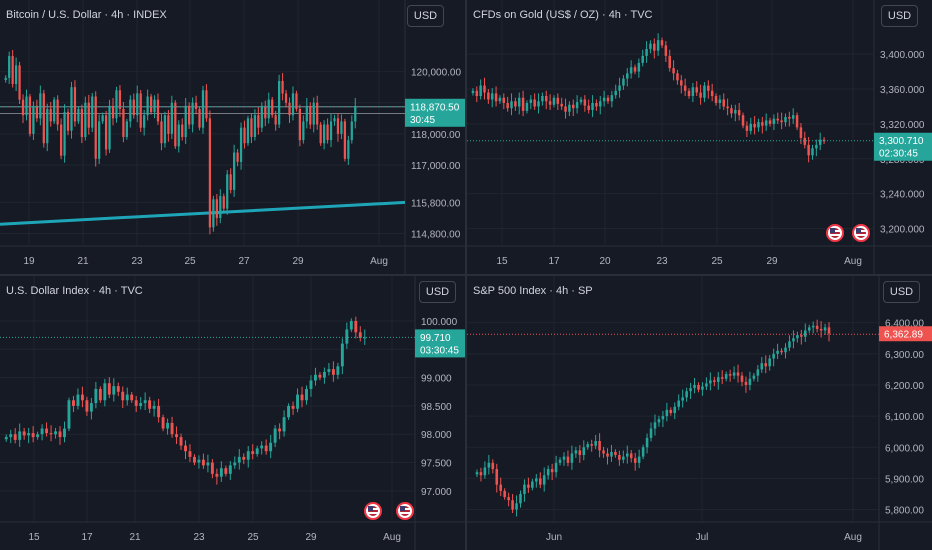 Image resolution: width=932 pixels, height=550 pixels. Describe the element at coordinates (34, 537) in the screenshot. I see `time-tick-label: 15` at that location.